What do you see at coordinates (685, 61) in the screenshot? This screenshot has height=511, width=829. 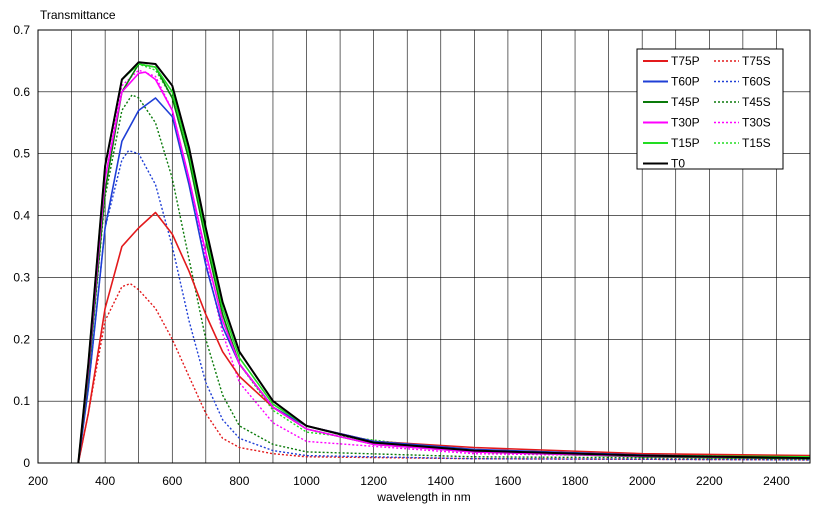 I see `legend-label-t75p: T75P` at bounding box center [685, 61].